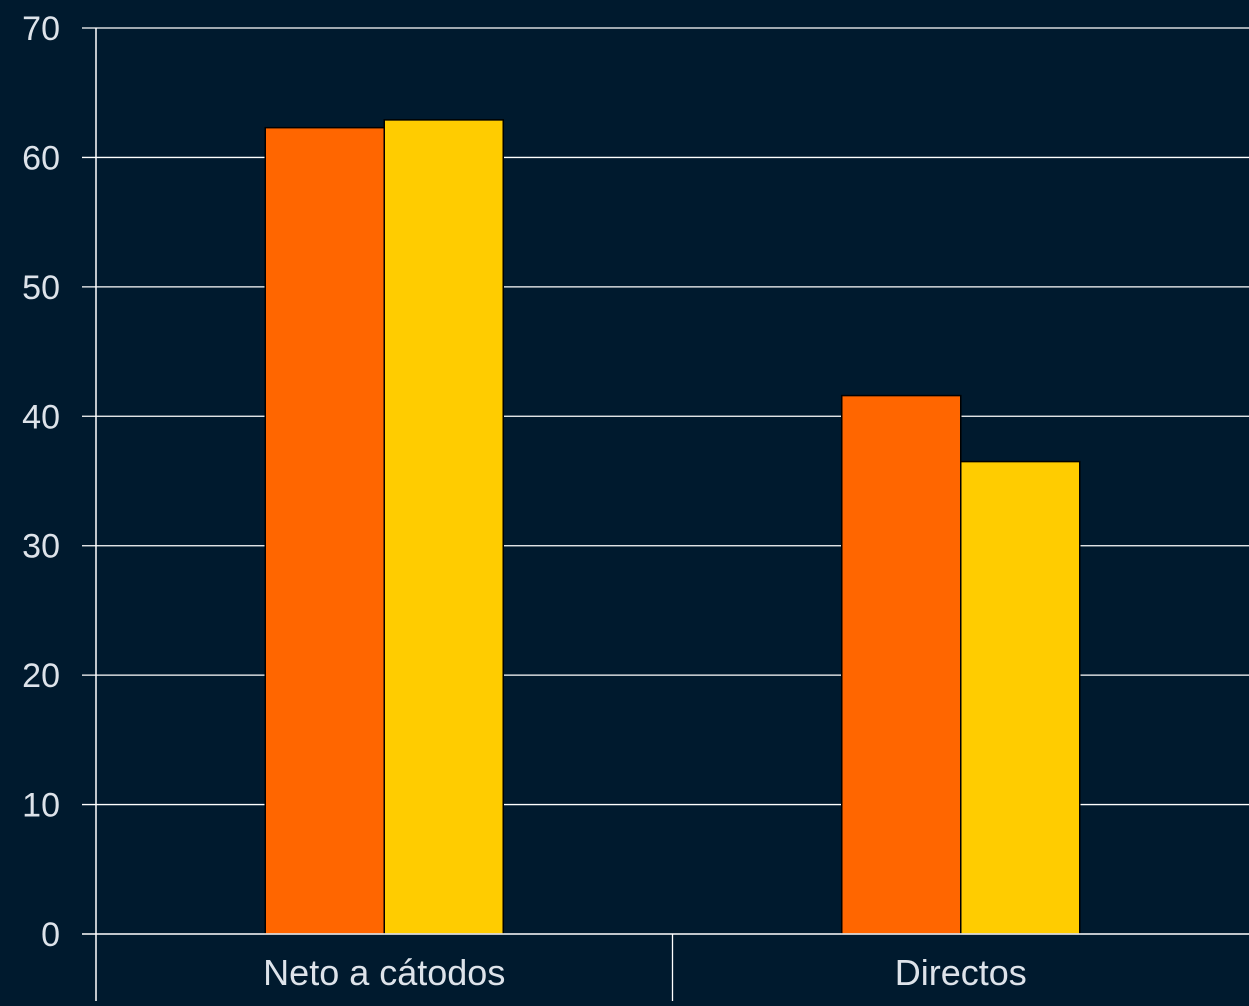 Image resolution: width=1249 pixels, height=1006 pixels. Describe the element at coordinates (961, 972) in the screenshot. I see `x-tick-label: Directos` at that location.